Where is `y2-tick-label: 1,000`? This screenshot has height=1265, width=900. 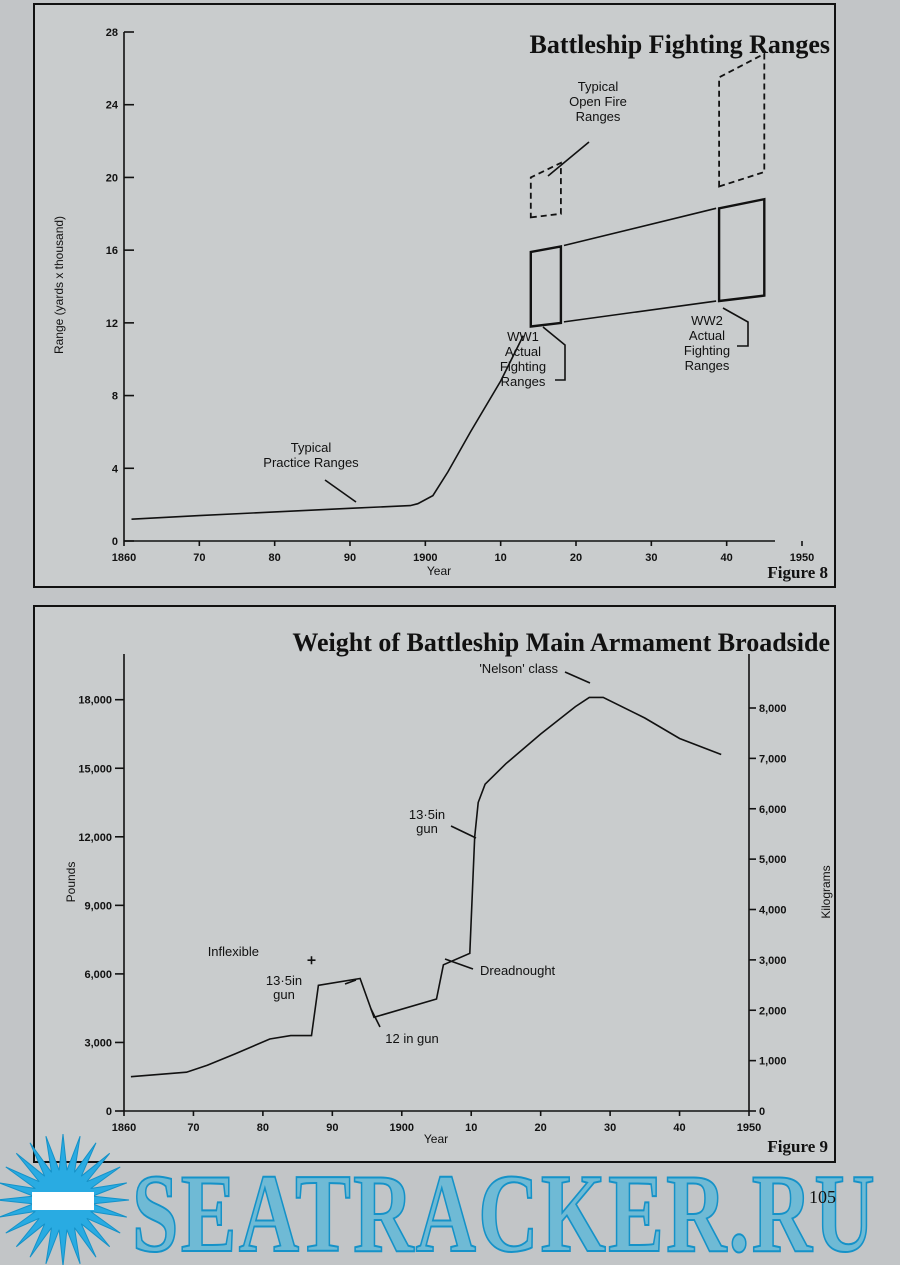
y2-tick-label: 1,000 is located at coordinates (773, 1062).